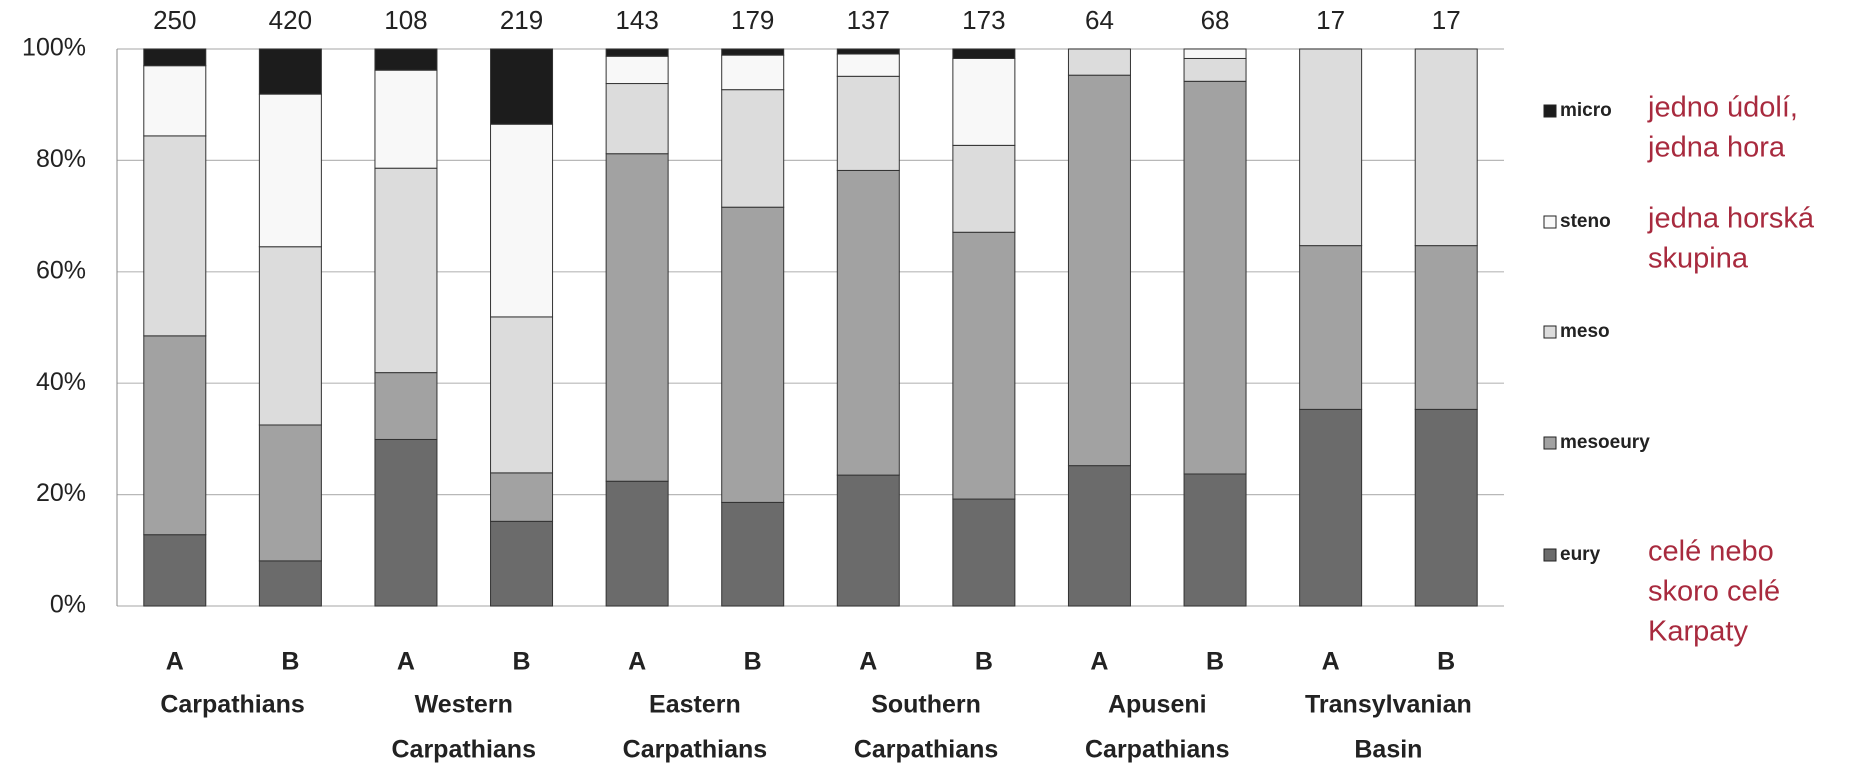  I want to click on count-label: 173, so click(983, 20).